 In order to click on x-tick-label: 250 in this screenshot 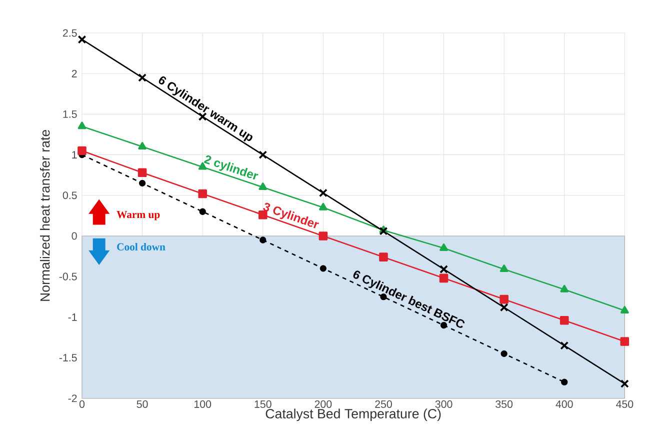, I will do `click(383, 404)`.